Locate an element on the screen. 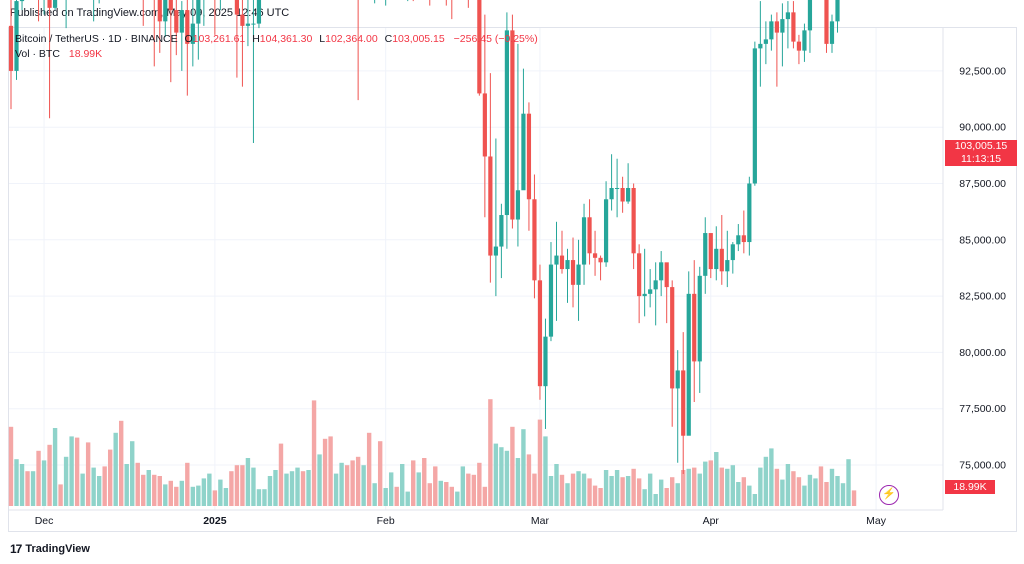 This screenshot has width=1024, height=564. y-tick-label: 85,000.00 is located at coordinates (982, 240).